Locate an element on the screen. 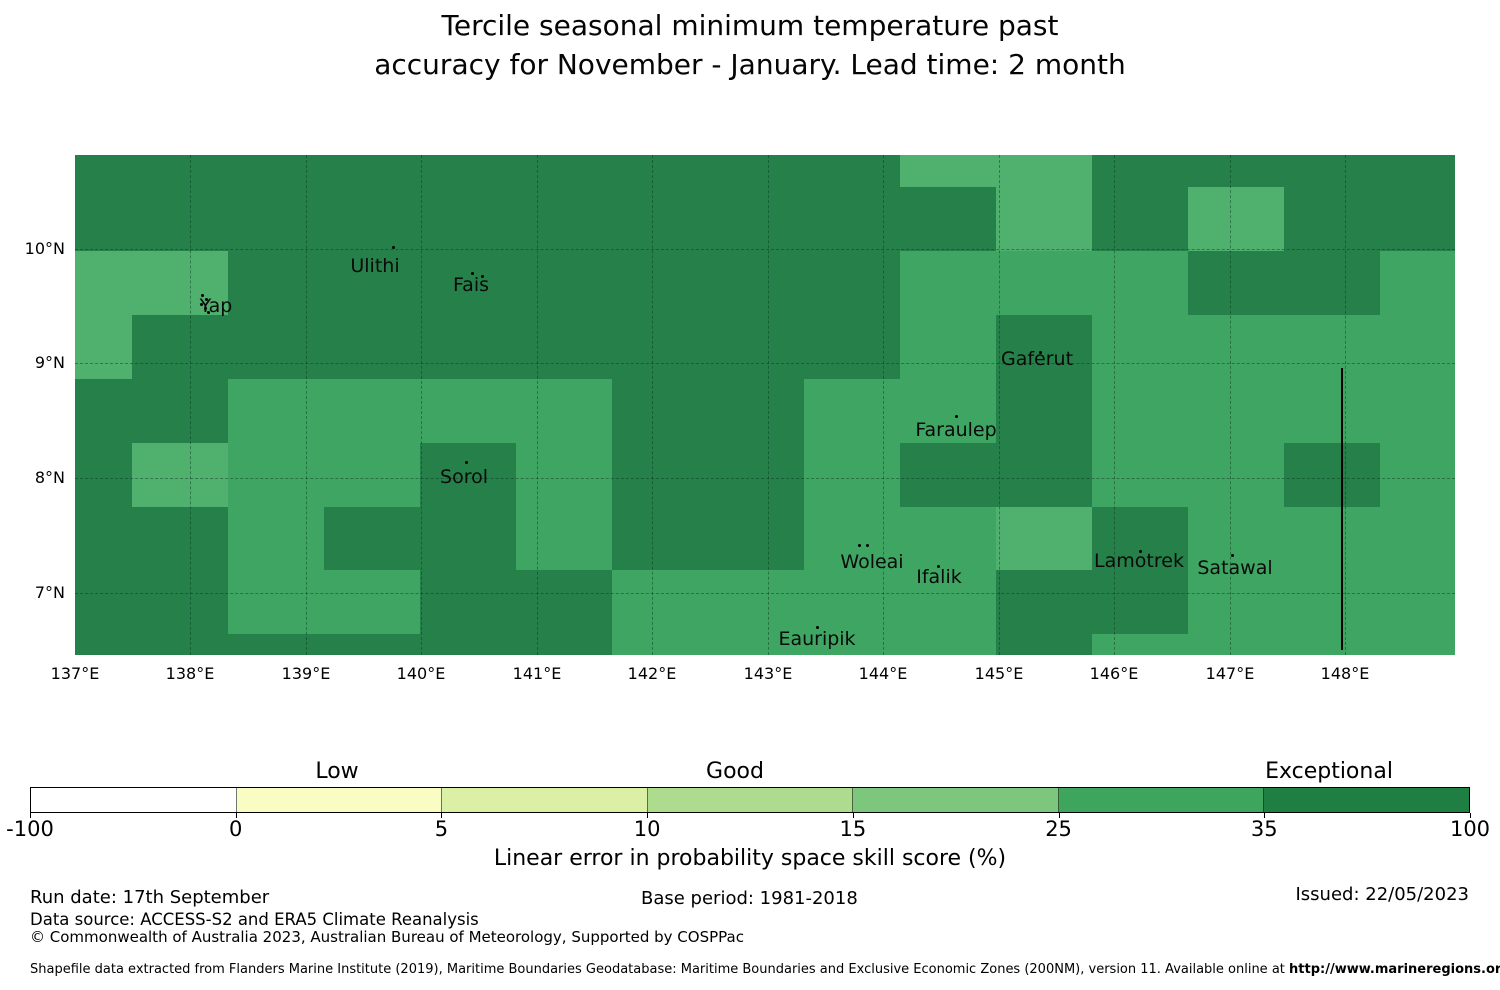 The height and width of the screenshot is (990, 1500). colorbar-segment is located at coordinates (750, 800).